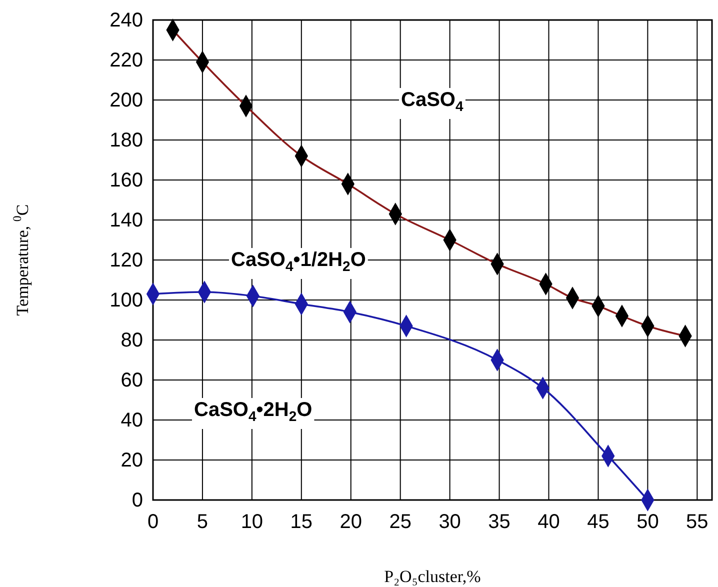 The height and width of the screenshot is (587, 718). Describe the element at coordinates (697, 522) in the screenshot. I see `x-tick-label: 55` at that location.